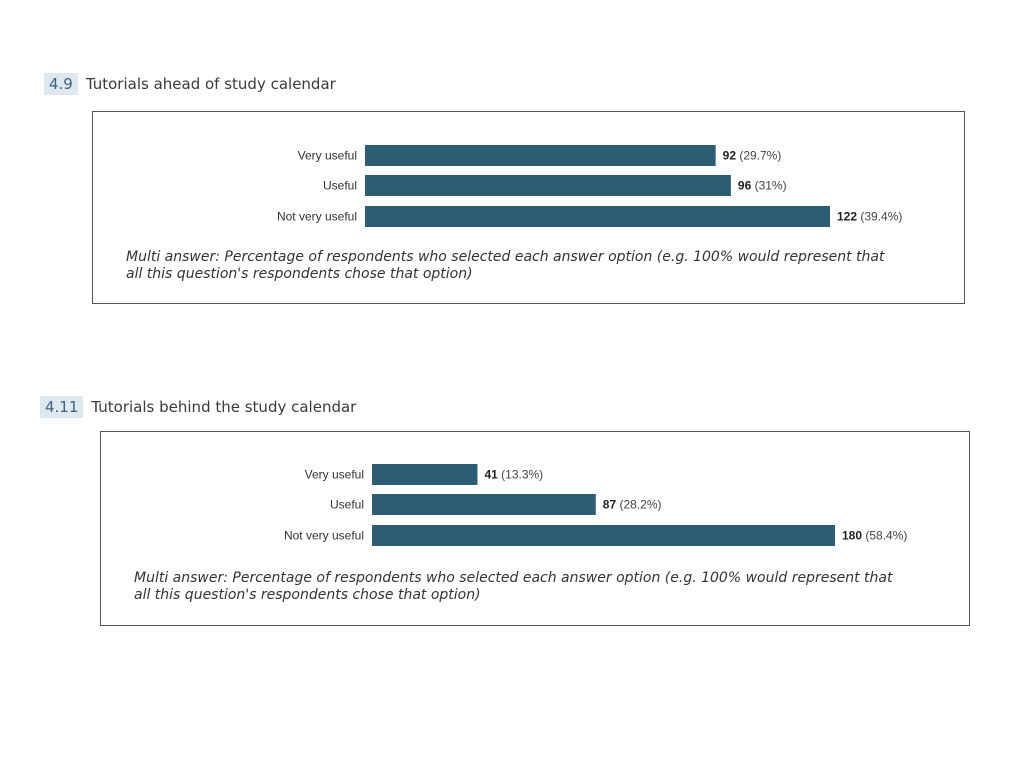 This screenshot has width=1024, height=768. Describe the element at coordinates (874, 536) in the screenshot. I see `value-label: 180 (58.4%)` at that location.